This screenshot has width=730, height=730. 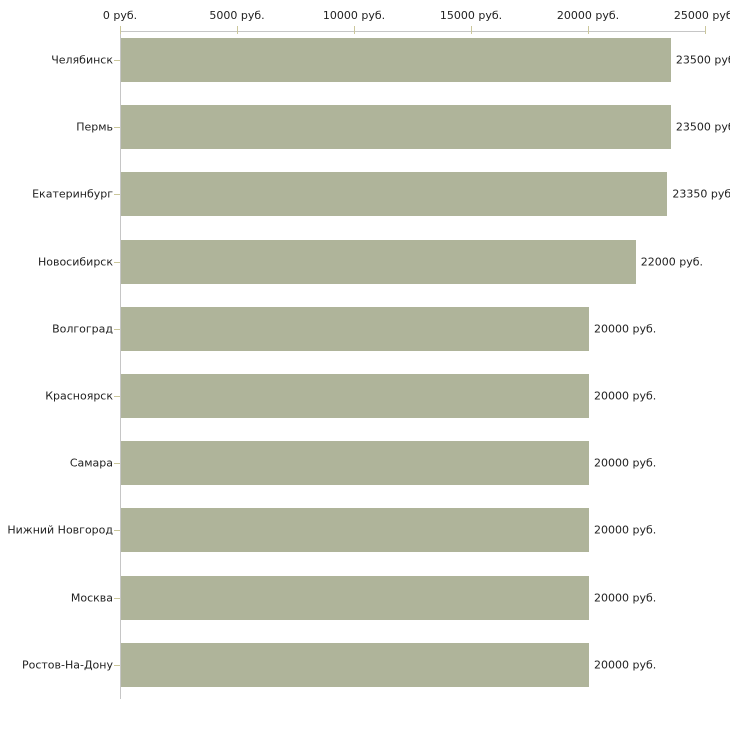 What do you see at coordinates (79, 396) in the screenshot?
I see `category-label: Красноярск` at bounding box center [79, 396].